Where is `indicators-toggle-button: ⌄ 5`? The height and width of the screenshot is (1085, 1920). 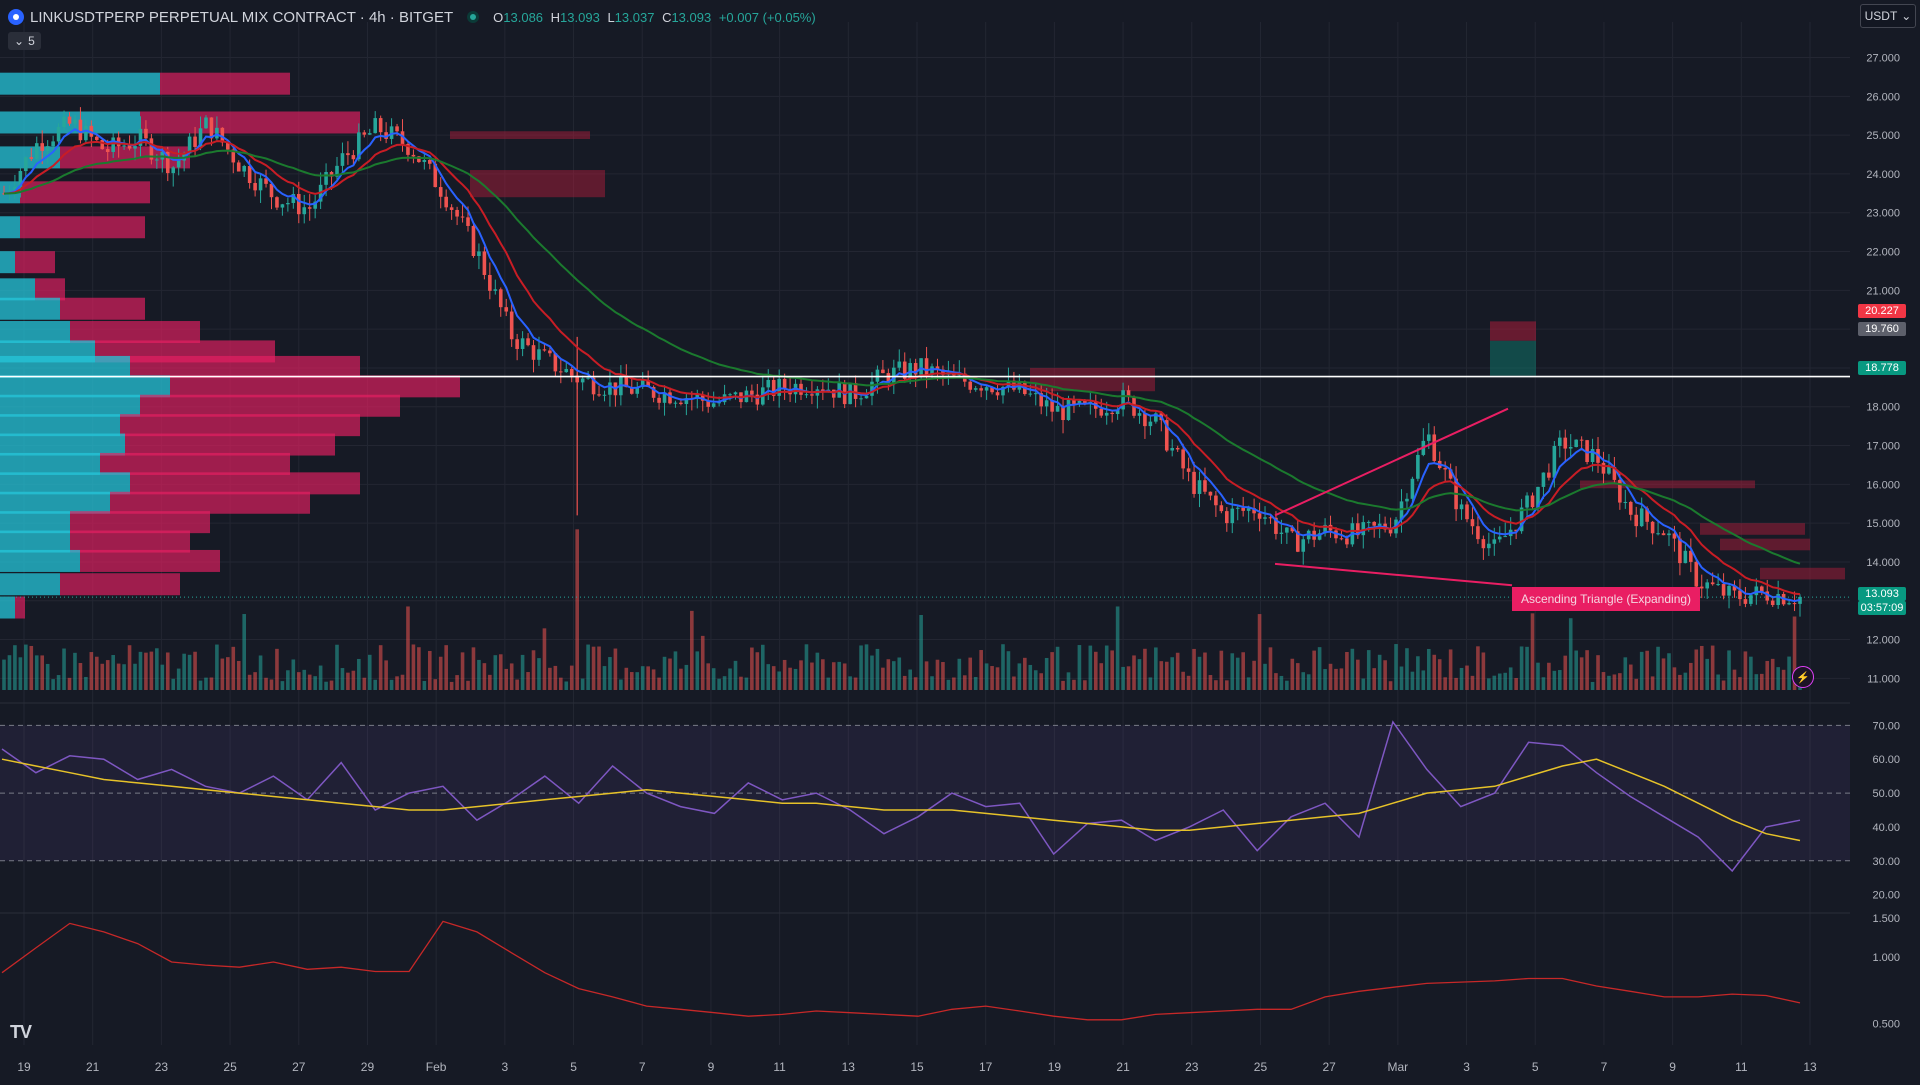
indicators-toggle-button: ⌄ 5 is located at coordinates (24, 41).